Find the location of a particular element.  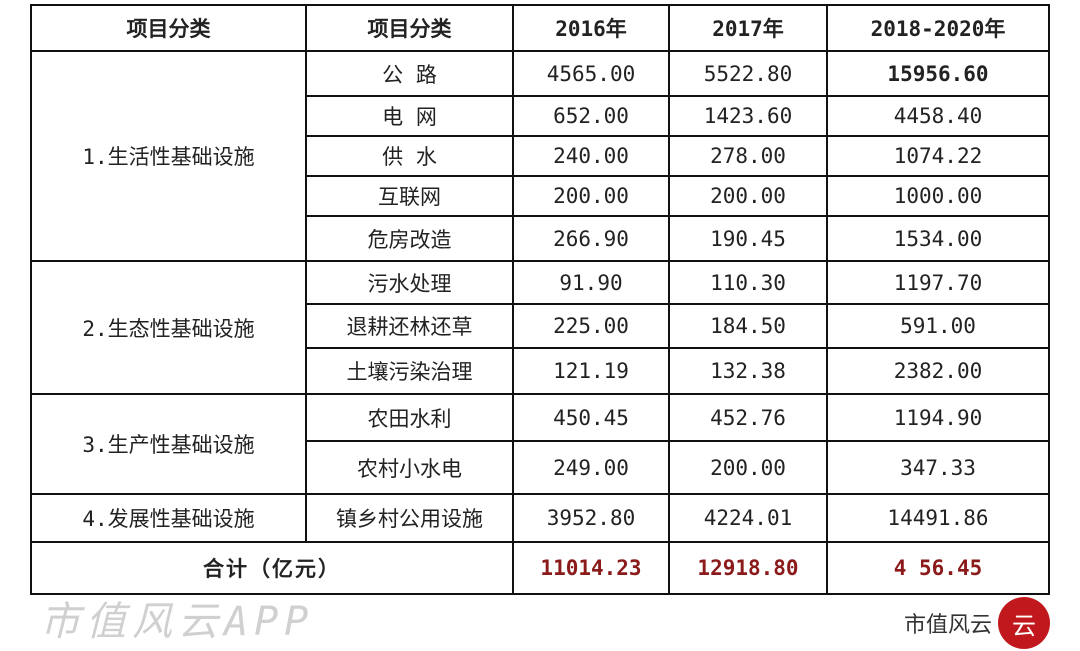

value-2017: 184.50 is located at coordinates (748, 326).